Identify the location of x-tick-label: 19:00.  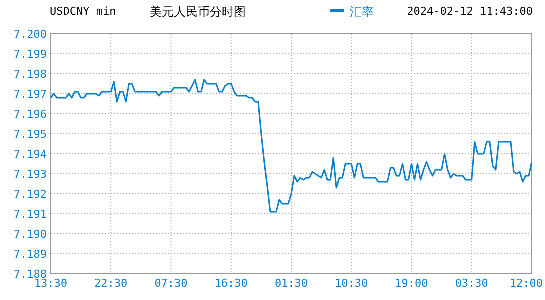
(411, 283).